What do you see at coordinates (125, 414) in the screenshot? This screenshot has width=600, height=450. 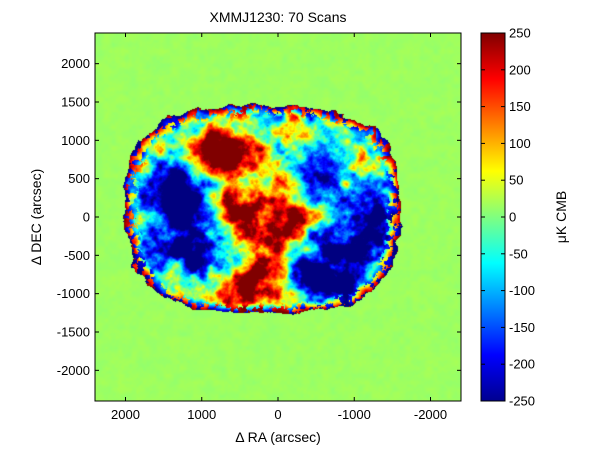 I see `x-tick-label: 2000` at bounding box center [125, 414].